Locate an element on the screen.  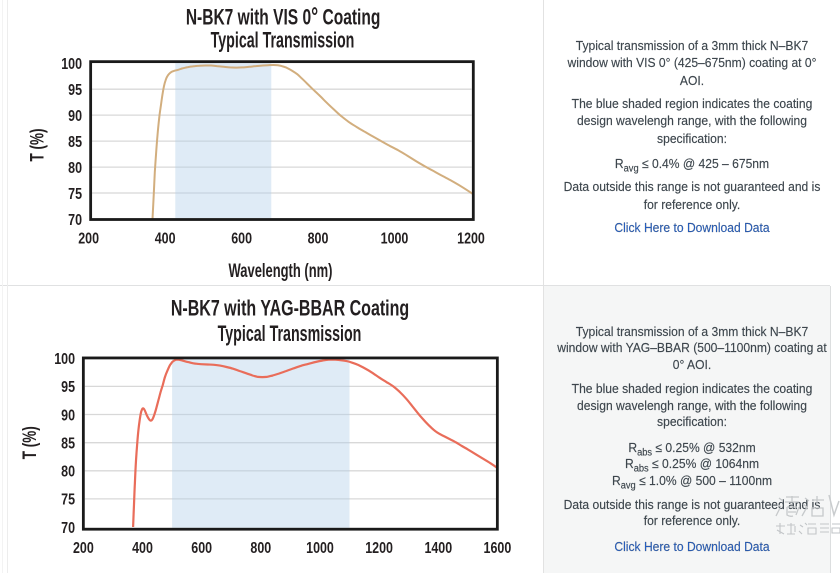
svg-text: Wavelength (nm) is located at coordinates (281, 271).